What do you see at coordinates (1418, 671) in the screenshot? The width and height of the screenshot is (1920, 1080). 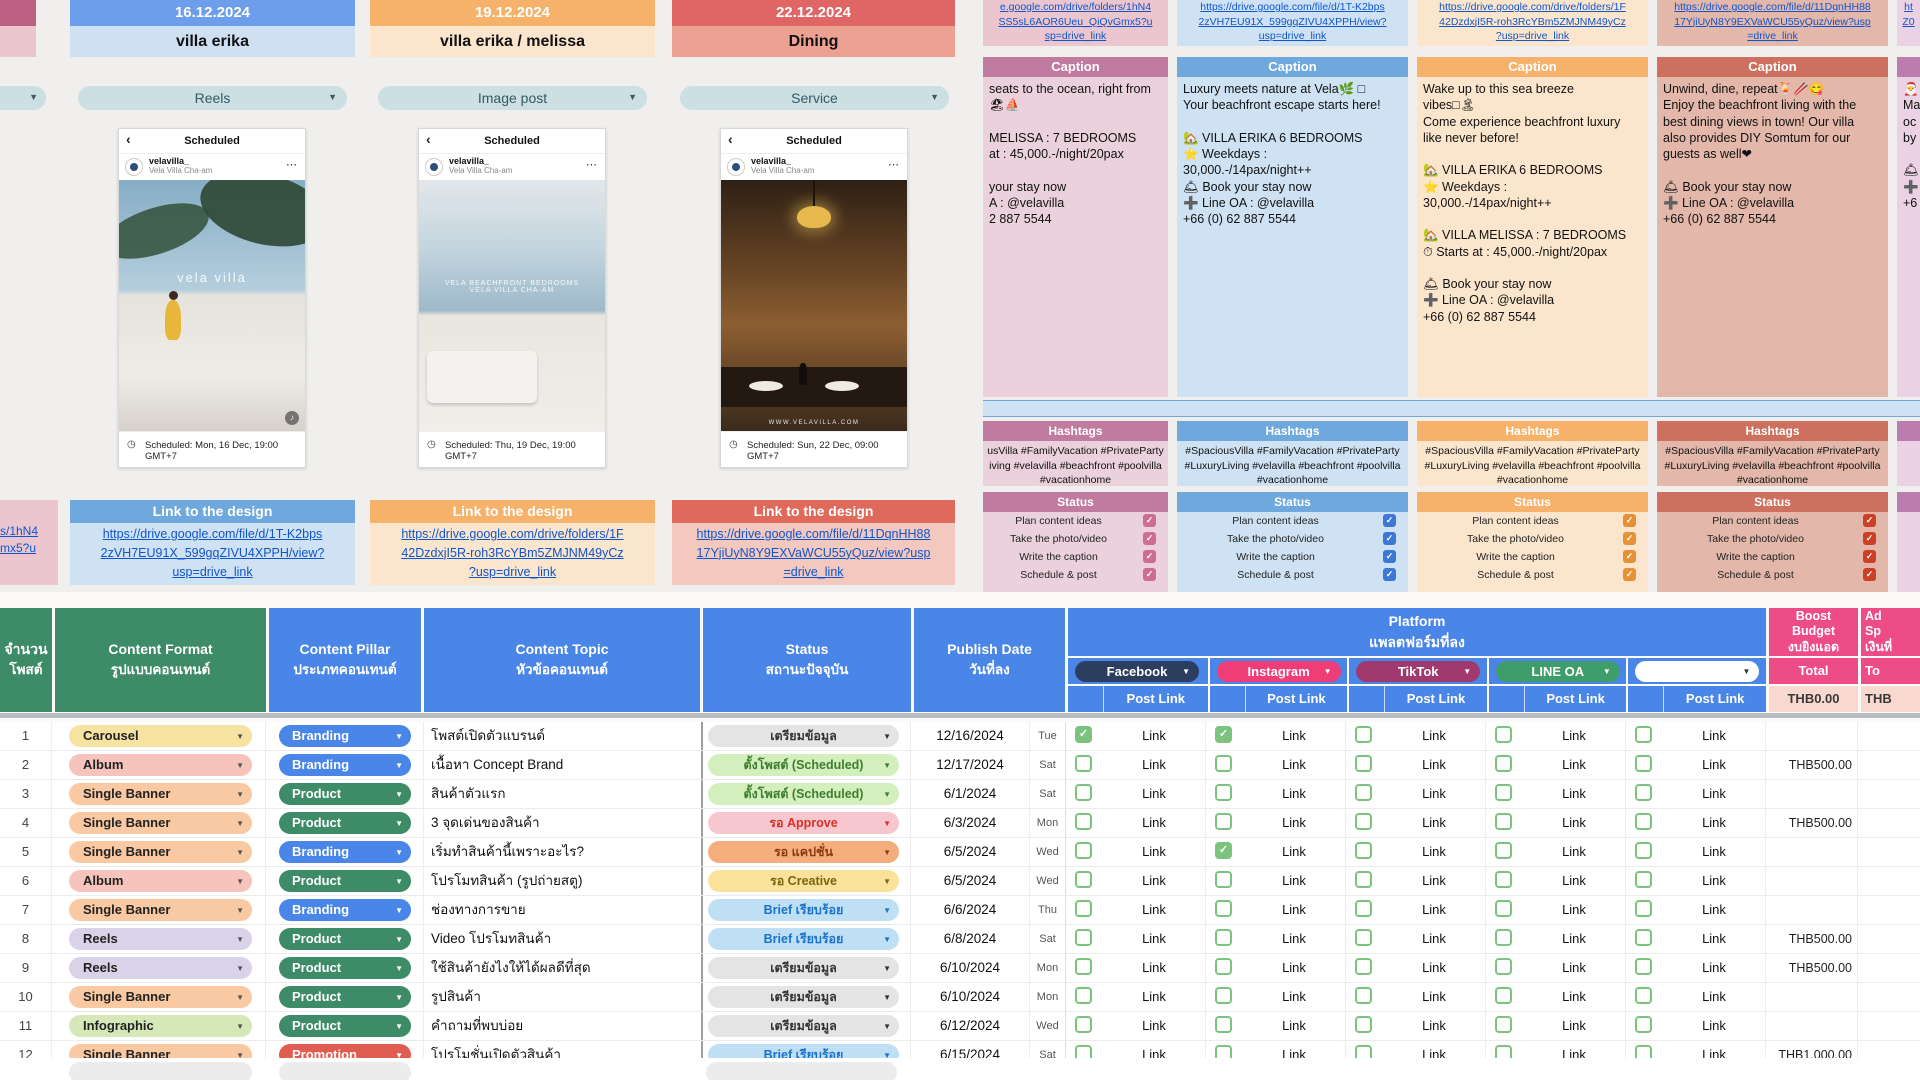 I see `platform-dropdown: TikTok ▼` at bounding box center [1418, 671].